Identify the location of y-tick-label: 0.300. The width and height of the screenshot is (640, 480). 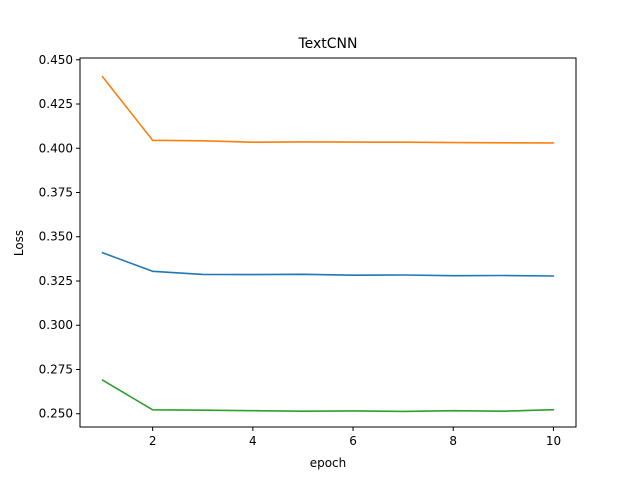
(56, 325).